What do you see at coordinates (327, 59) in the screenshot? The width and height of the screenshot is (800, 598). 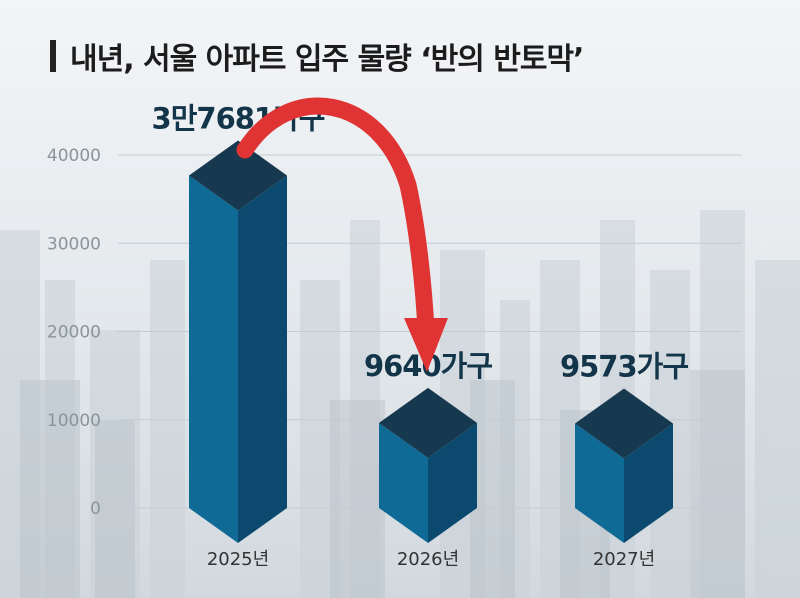 I see `chart-title: 내년, 서울 아파트 입주 물량 ‘반의 반토막’` at bounding box center [327, 59].